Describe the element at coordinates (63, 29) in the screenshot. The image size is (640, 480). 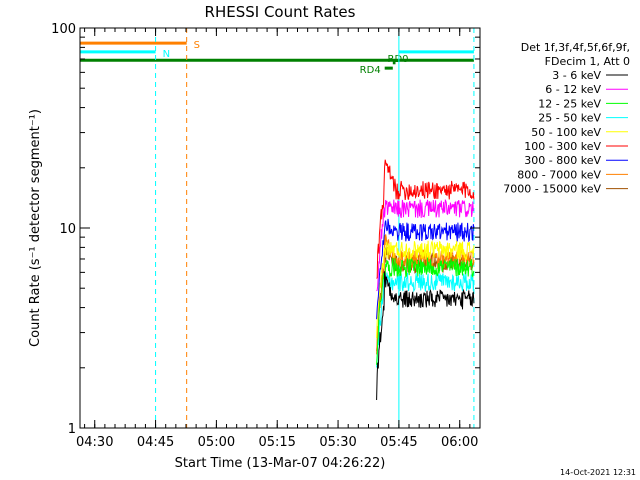
I see `y-tick-label-2: 100` at that location.